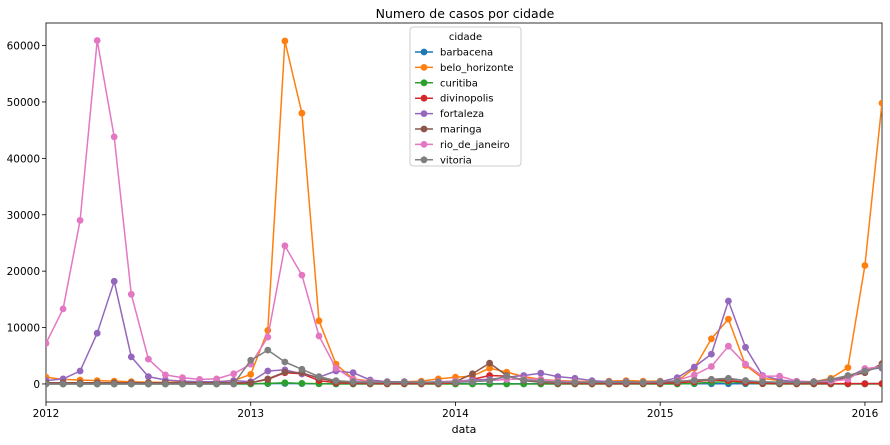  Describe the element at coordinates (475, 145) in the screenshot. I see `legend-label: rio_de_janeiro` at that location.